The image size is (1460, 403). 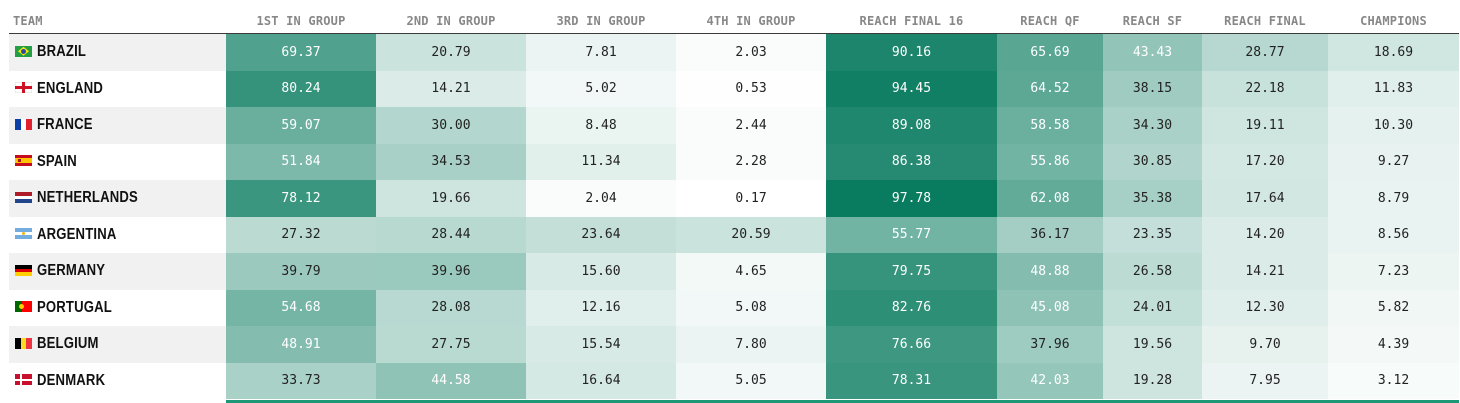 I want to click on team-name: PORTUGAL, so click(x=74, y=307).